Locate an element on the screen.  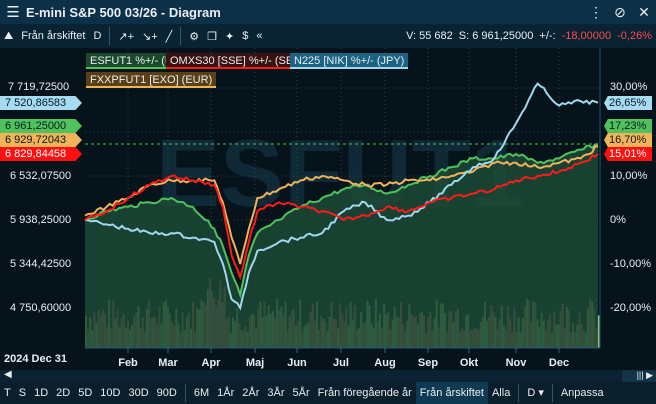
range-button: T is located at coordinates (7, 393).